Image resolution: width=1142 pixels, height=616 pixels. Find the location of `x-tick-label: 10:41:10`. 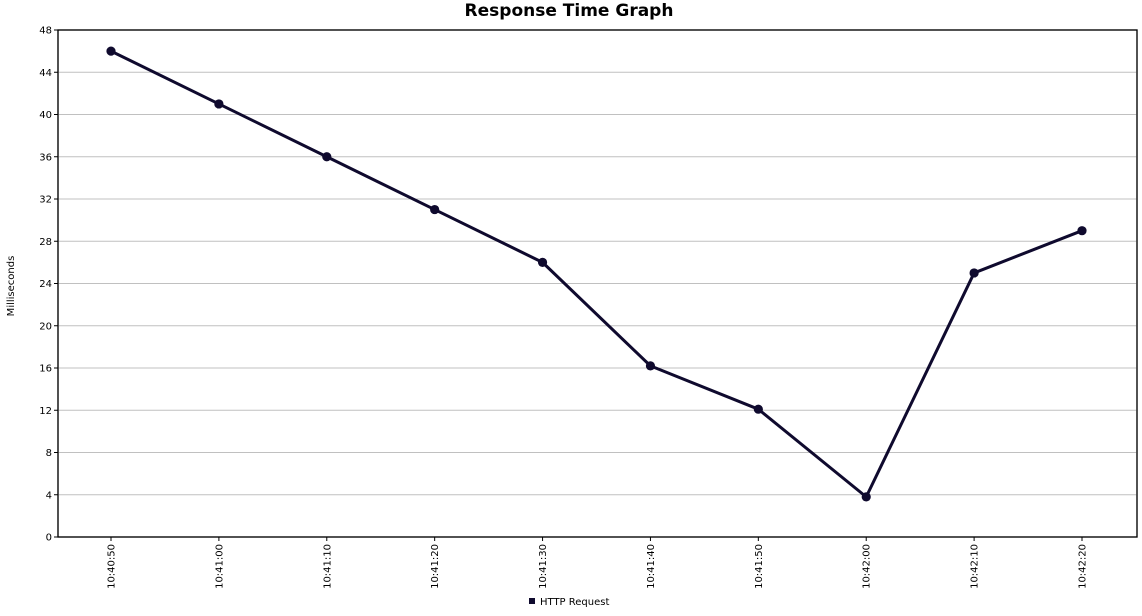

x-tick-label: 10:41:10 is located at coordinates (327, 566).